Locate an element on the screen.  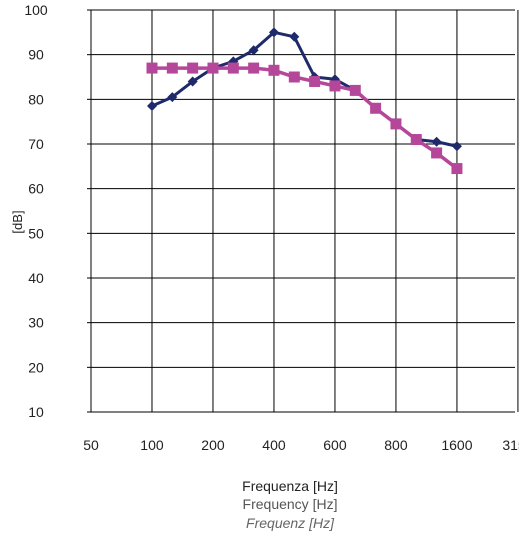
x-axis-label-english: Frequency [Hz] is located at coordinates (290, 504).